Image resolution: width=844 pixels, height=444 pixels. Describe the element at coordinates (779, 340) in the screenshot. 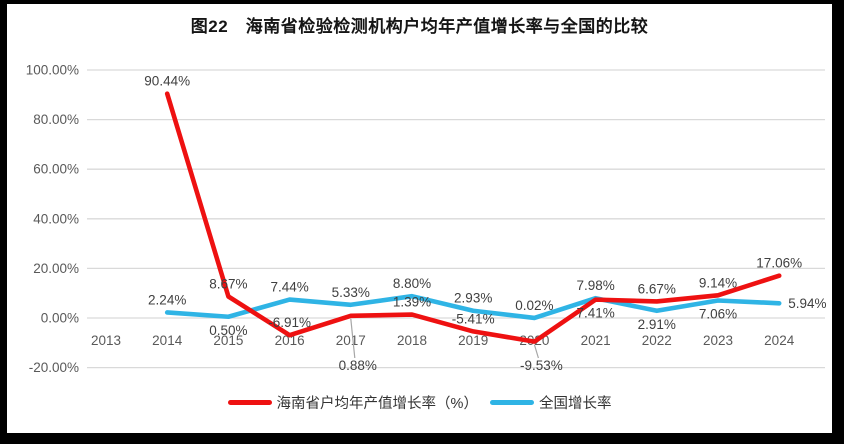

I see `x-tick-label: 2024` at that location.